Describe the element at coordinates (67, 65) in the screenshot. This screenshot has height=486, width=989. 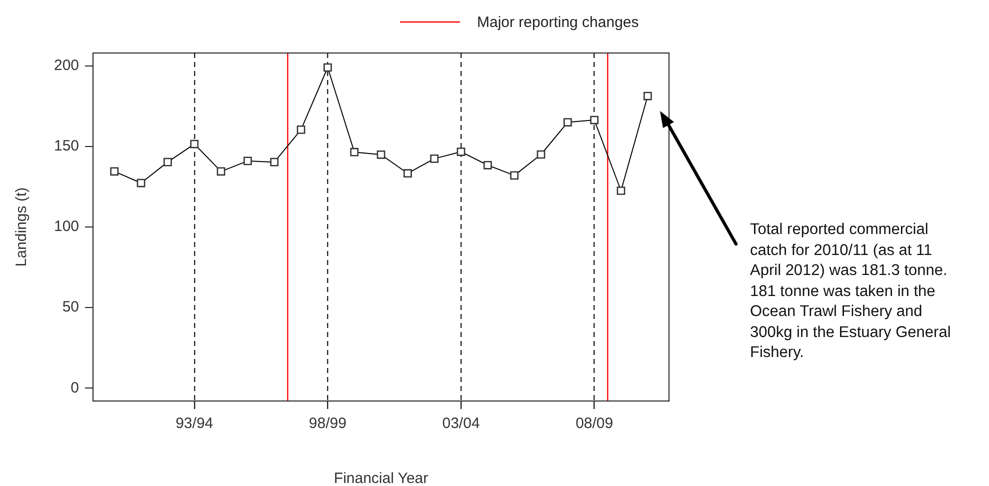
I see `y-tick-label: 200` at that location.